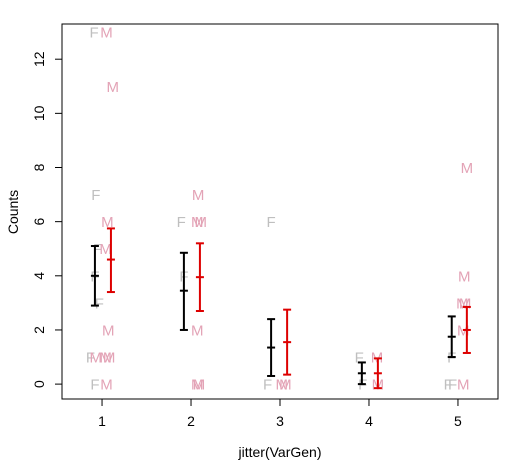 The height and width of the screenshot is (467, 519). What do you see at coordinates (102, 421) in the screenshot?
I see `x-tick-label: 1` at bounding box center [102, 421].